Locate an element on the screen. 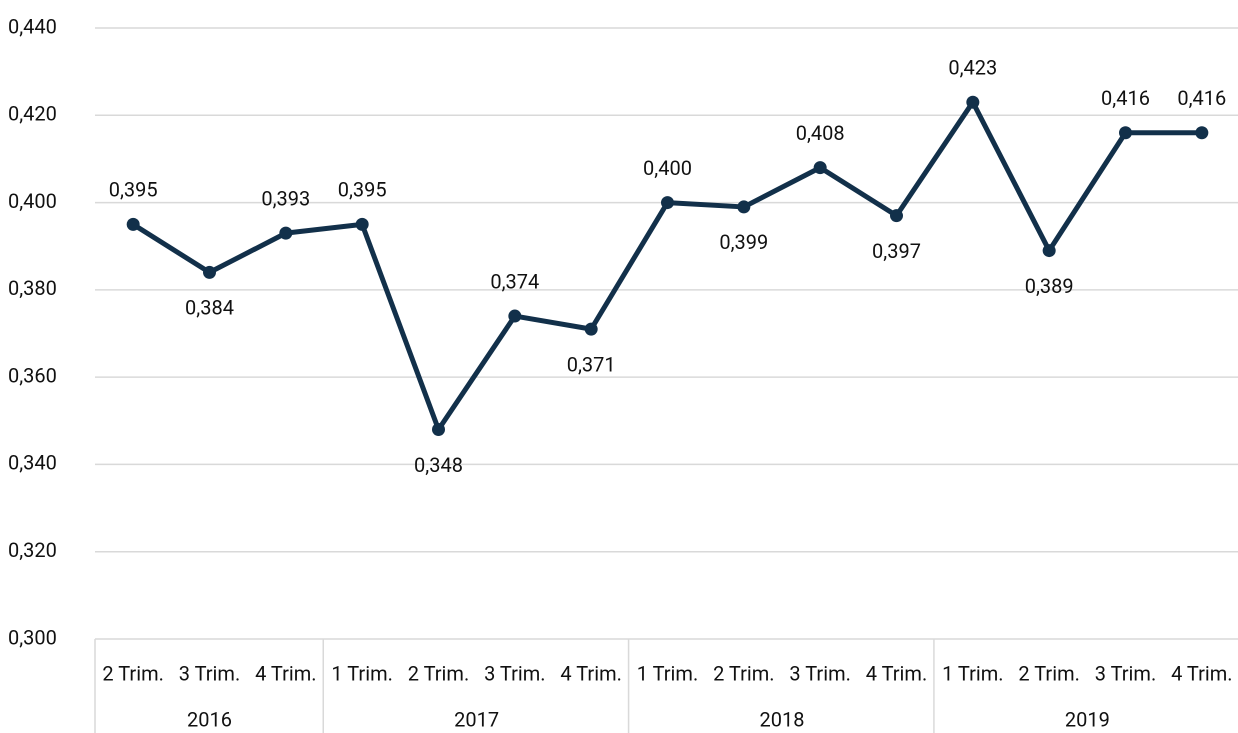 The height and width of the screenshot is (733, 1238). data-label: 0,393 is located at coordinates (285, 198).